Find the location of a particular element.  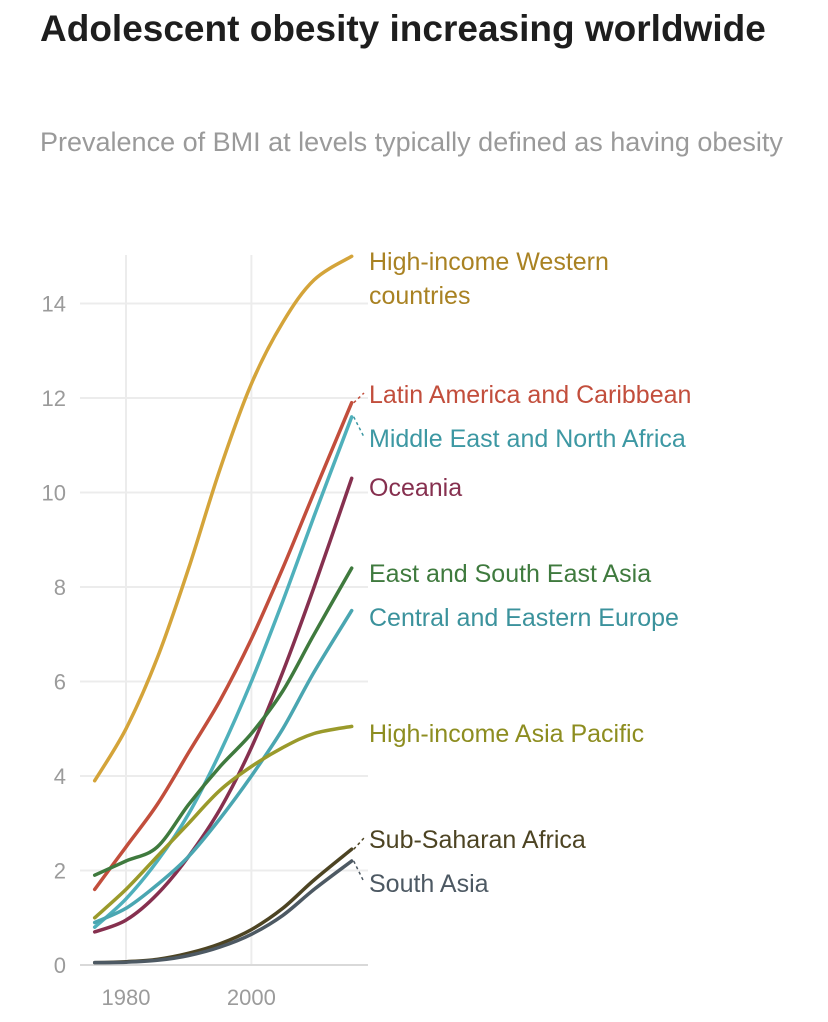

y-tick-label: 4 is located at coordinates (60, 776).